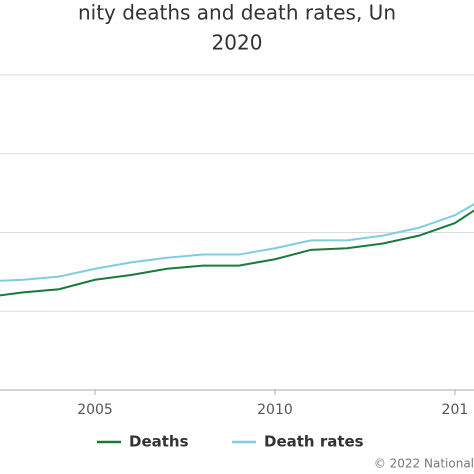  What do you see at coordinates (95, 410) in the screenshot?
I see `x-tick-label: 2005` at bounding box center [95, 410].